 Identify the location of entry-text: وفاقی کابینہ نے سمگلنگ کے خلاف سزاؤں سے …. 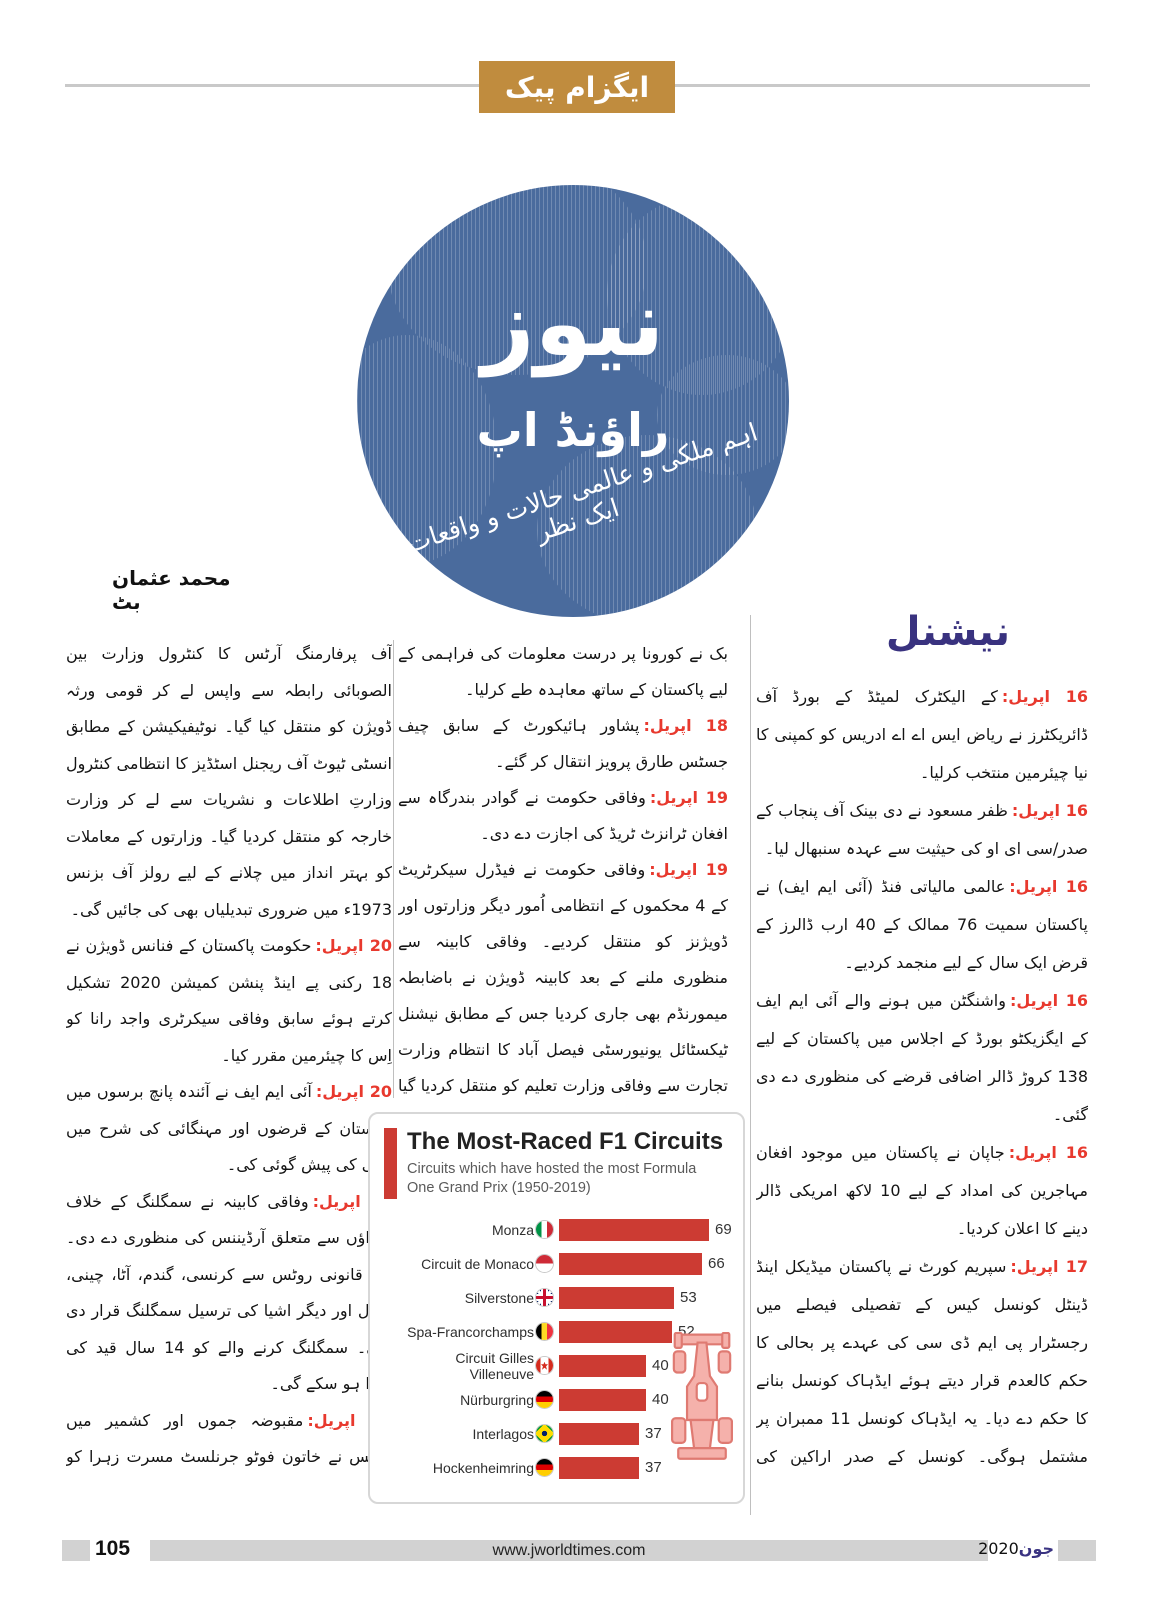
(229, 1292).